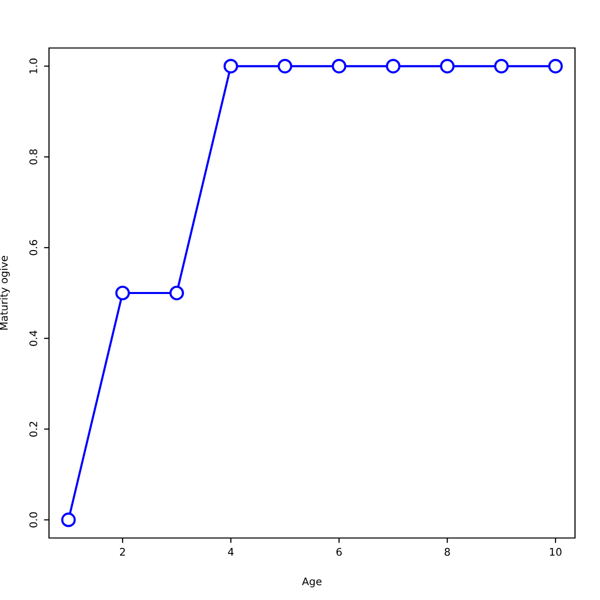  Describe the element at coordinates (5, 293) in the screenshot. I see `y-axis-title: Maturity ogive` at that location.